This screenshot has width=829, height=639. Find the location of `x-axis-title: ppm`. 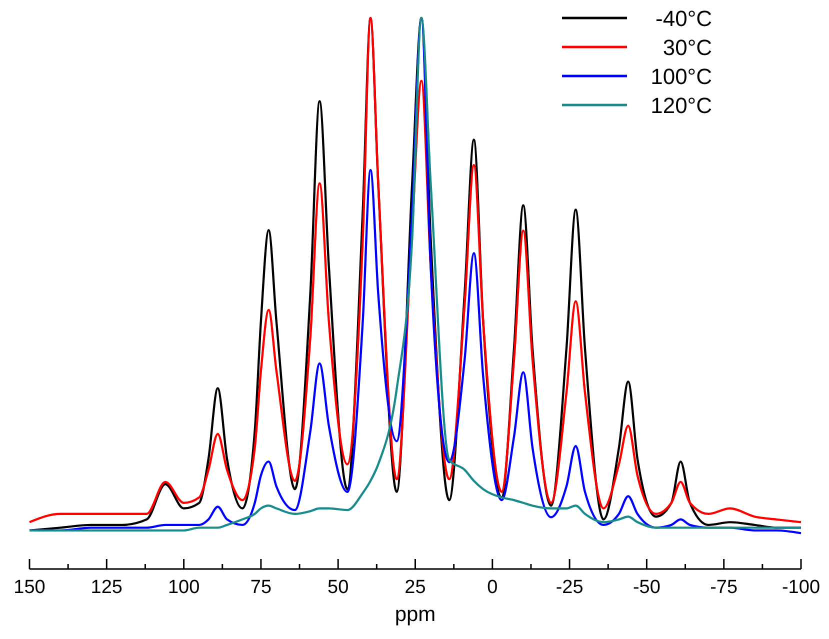

x-axis-title: ppm is located at coordinates (415, 614).